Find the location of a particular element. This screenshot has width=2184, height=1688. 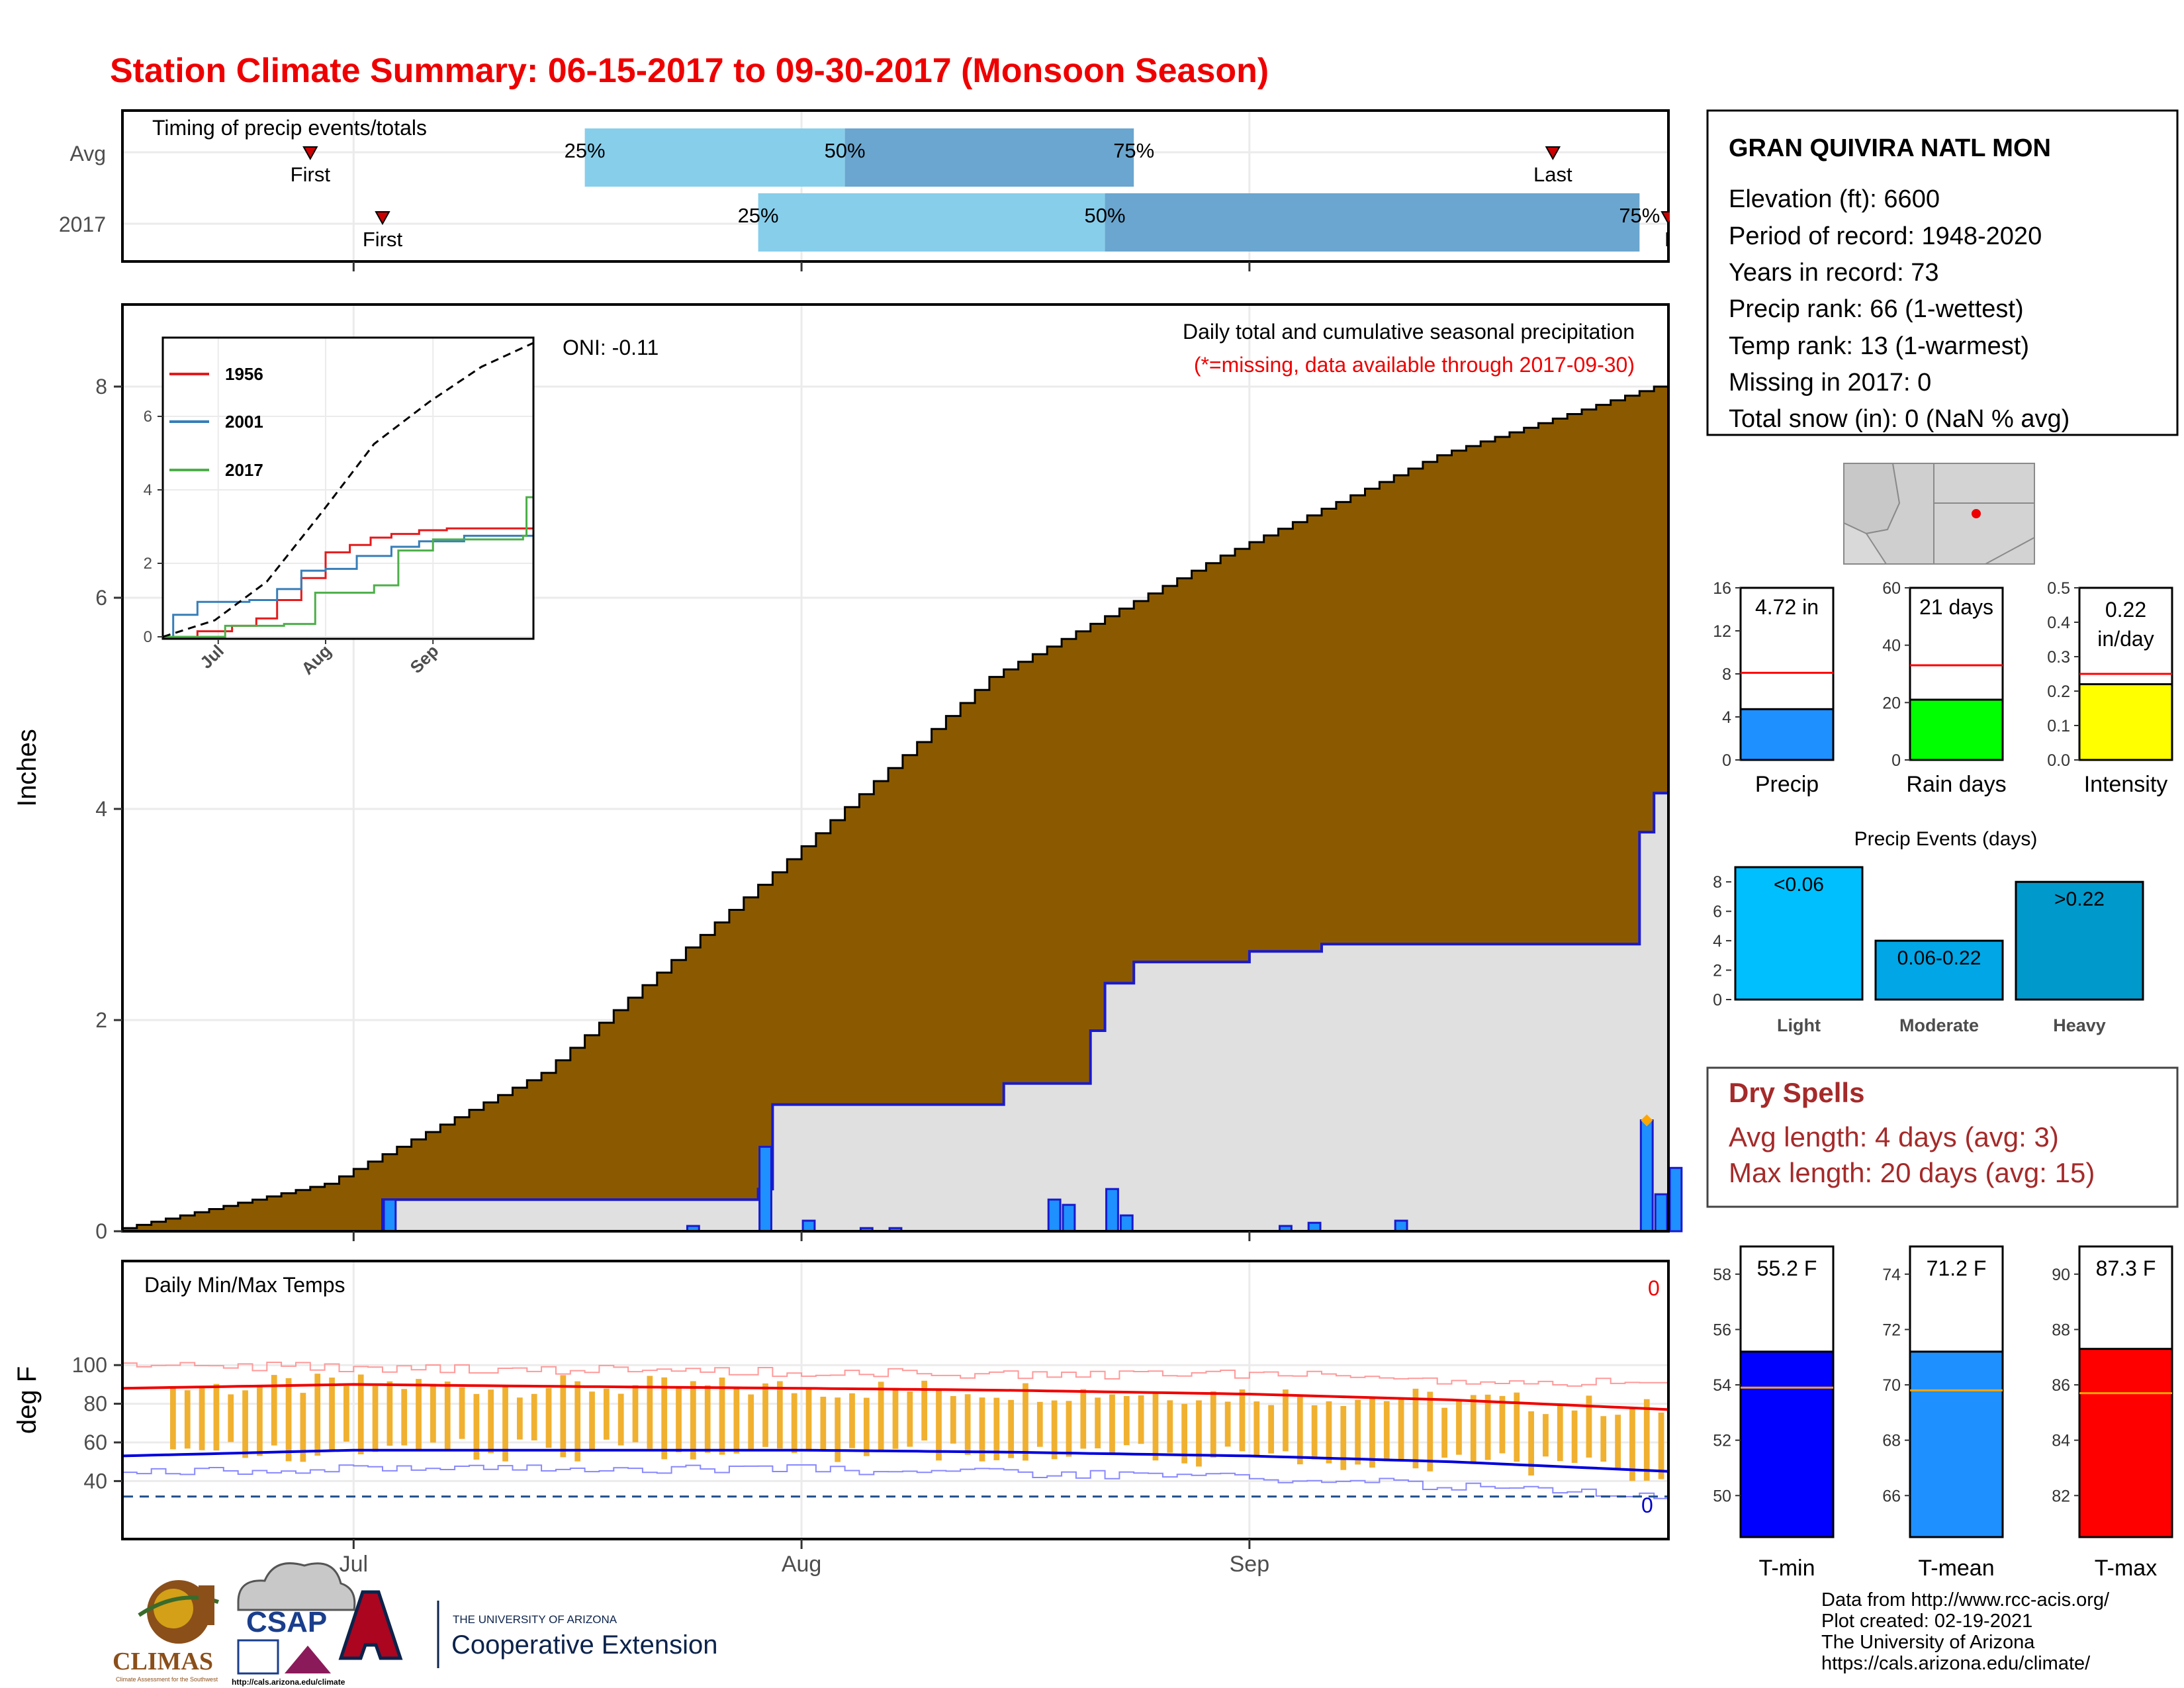

csap-logo-text: CSAP is located at coordinates (286, 1622).